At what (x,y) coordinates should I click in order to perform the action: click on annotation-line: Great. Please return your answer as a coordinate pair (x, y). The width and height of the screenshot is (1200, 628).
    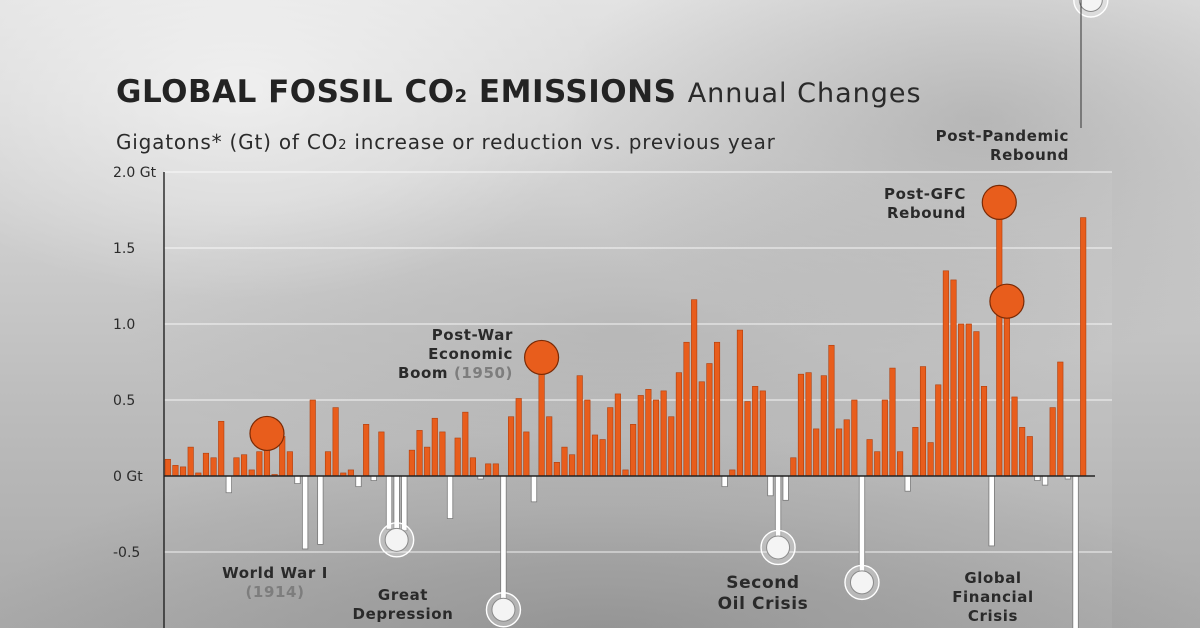
    Looking at the image, I should click on (403, 595).